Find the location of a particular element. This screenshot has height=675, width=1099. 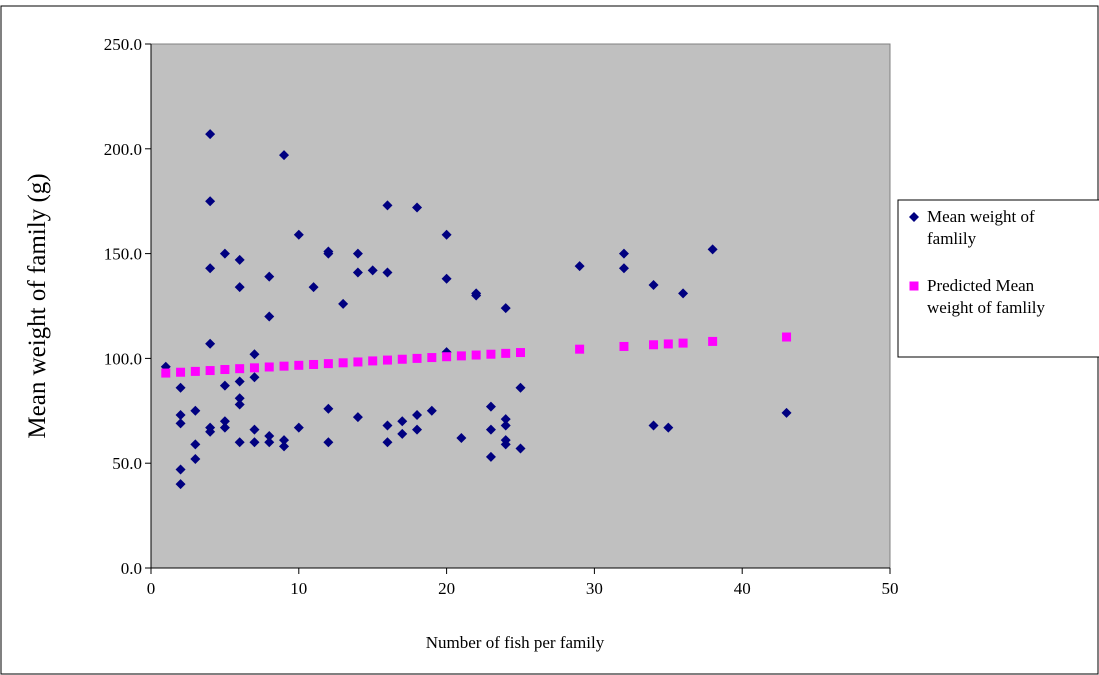

legend-label: Predicted Mean is located at coordinates (981, 285).